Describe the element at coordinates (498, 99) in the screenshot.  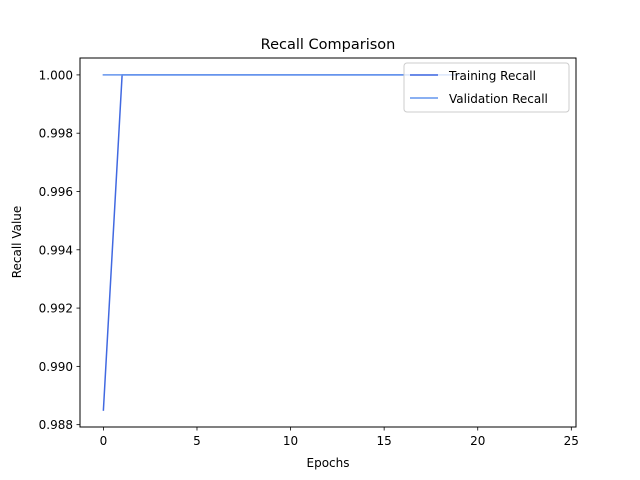
I see `legend-label-validation-recall: Validation Recall` at that location.